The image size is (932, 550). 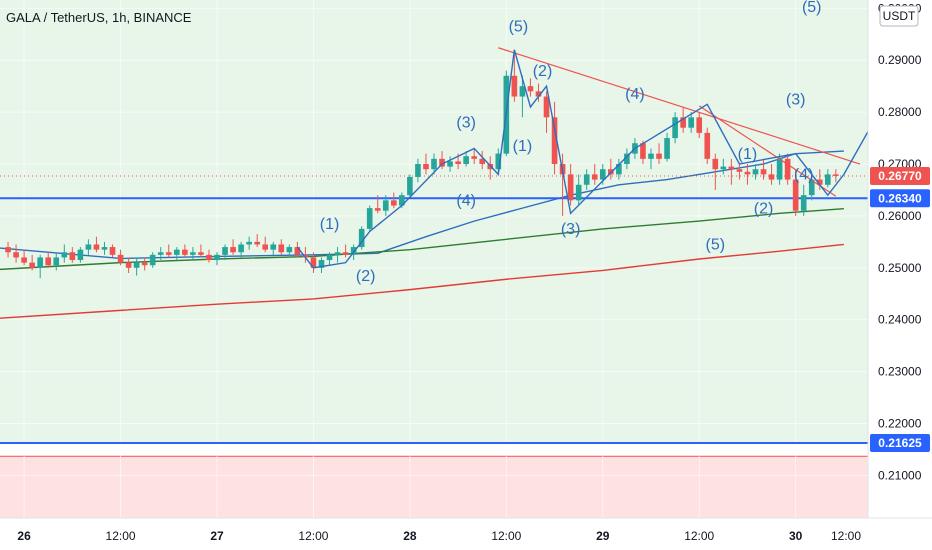 What do you see at coordinates (410, 536) in the screenshot?
I see `time-tick-label: 28` at bounding box center [410, 536].